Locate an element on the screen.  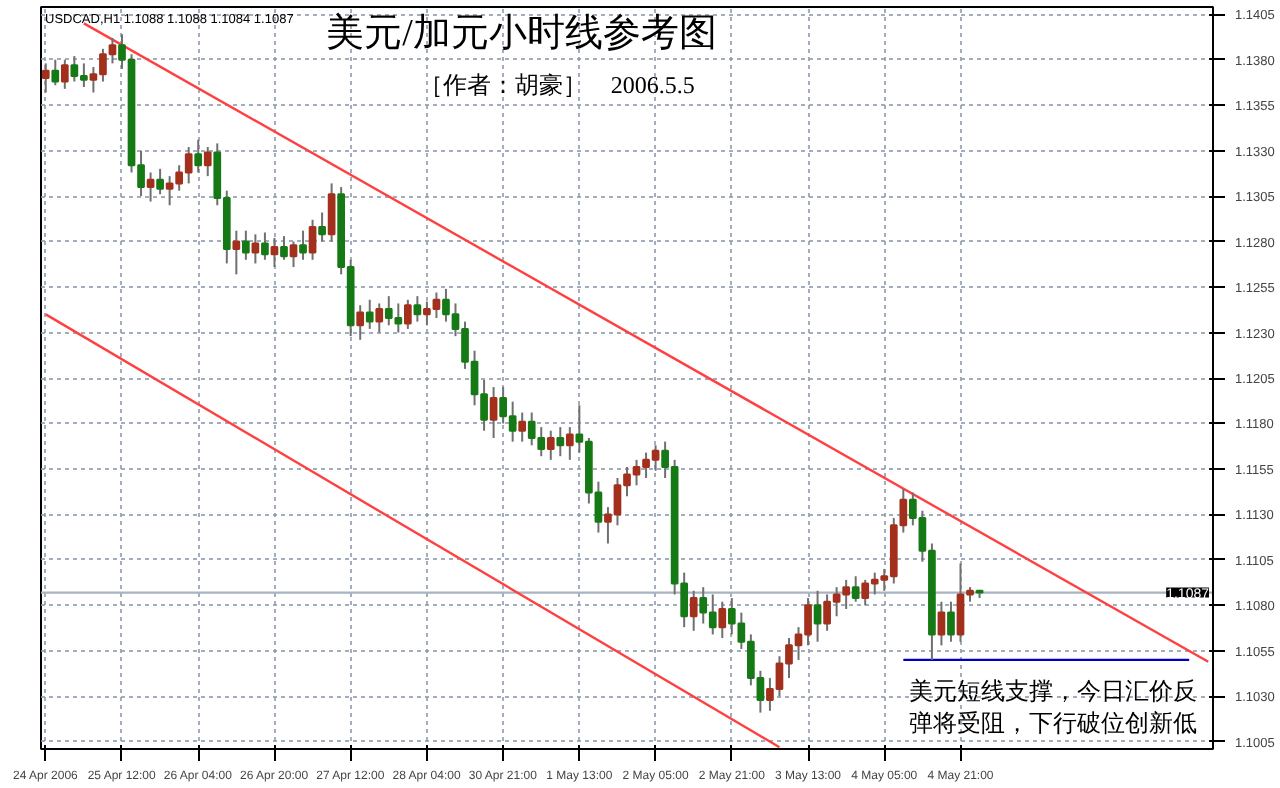
text: ［作者：胡豪］ 2006.5.5 is located at coordinates (556, 85).